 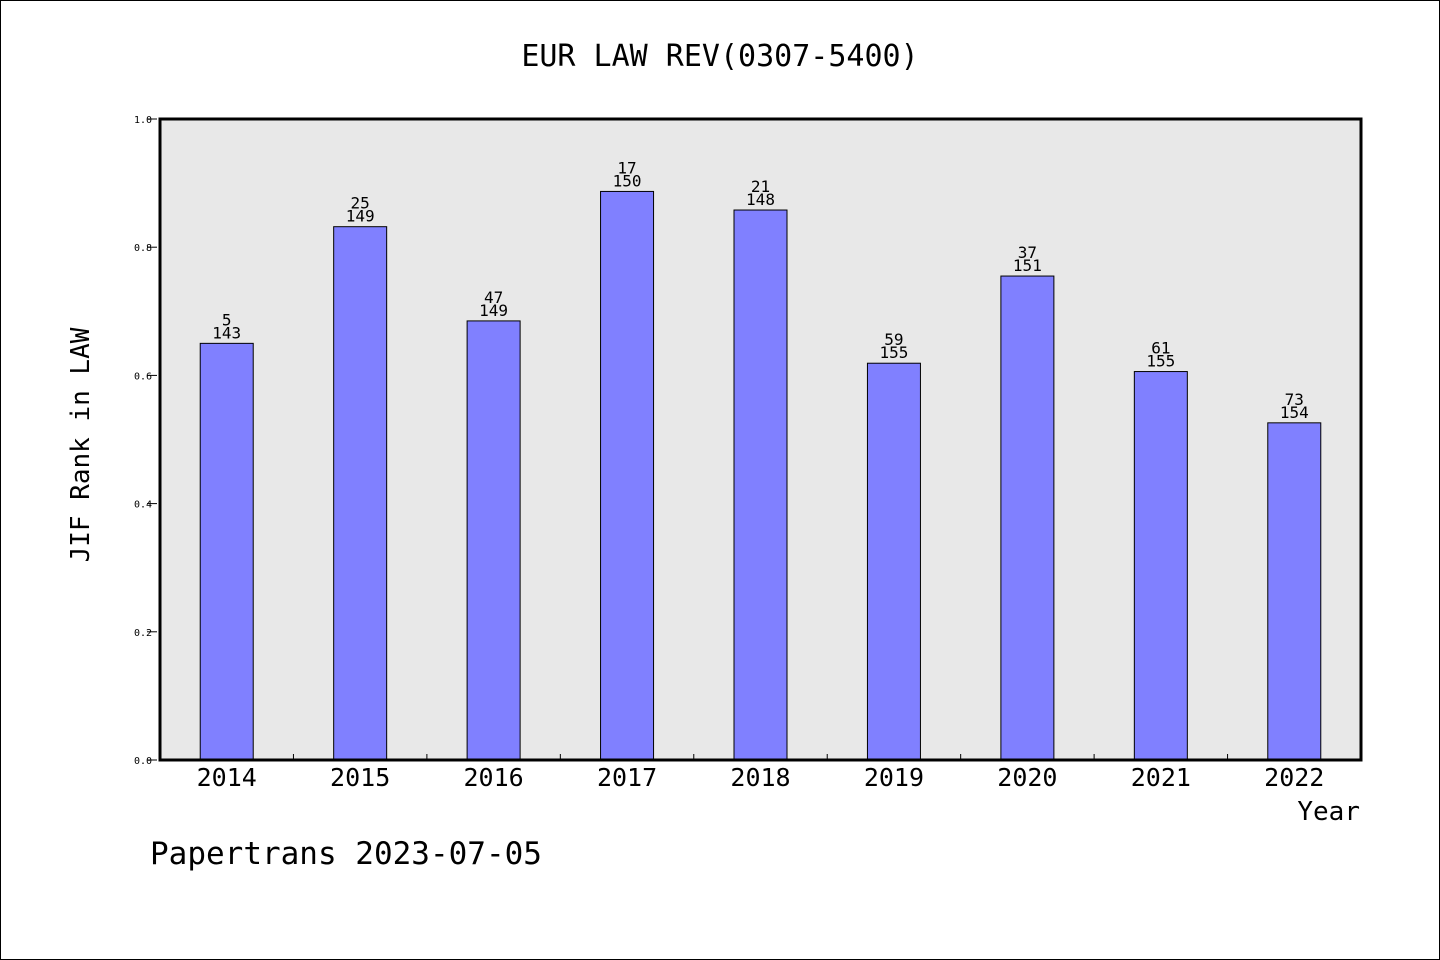 What do you see at coordinates (1027, 252) in the screenshot?
I see `bar-rank-label: 37` at bounding box center [1027, 252].